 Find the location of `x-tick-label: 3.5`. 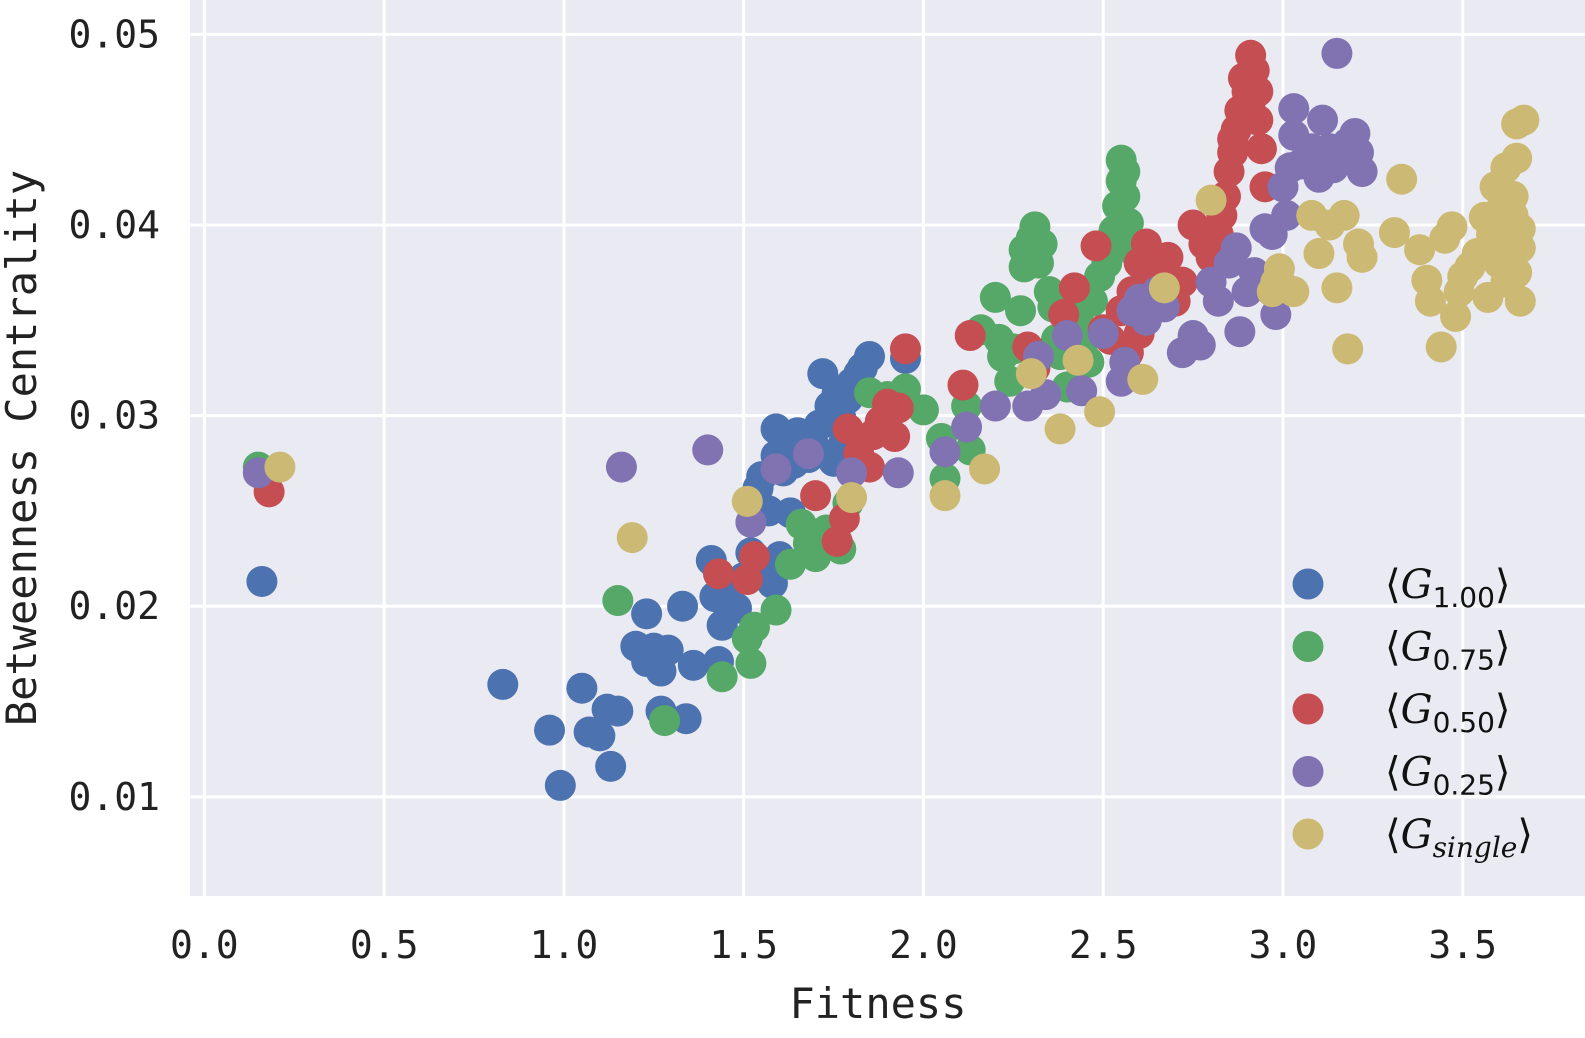

x-tick-label: 3.5 is located at coordinates (1462, 945).